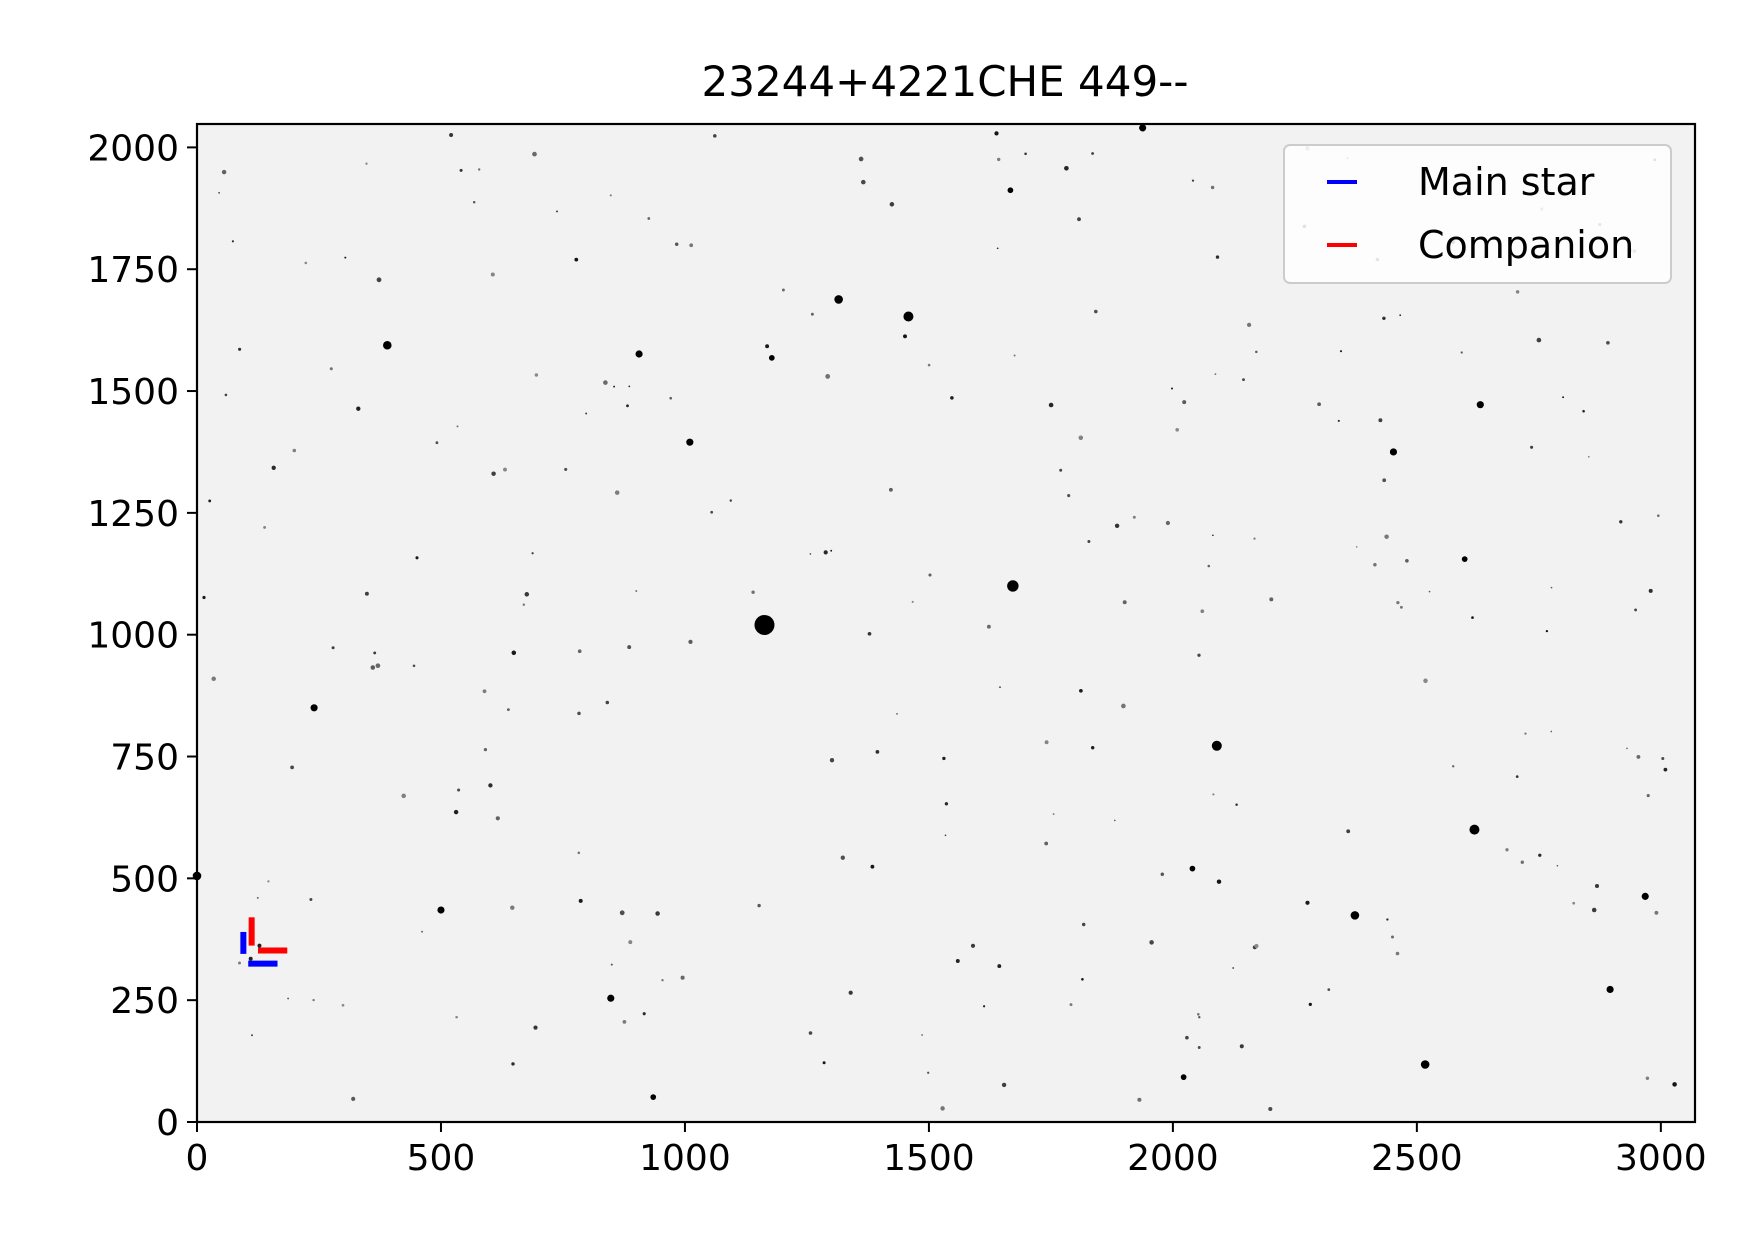  What do you see at coordinates (264, 942) in the screenshot?
I see `series-markers` at bounding box center [264, 942].